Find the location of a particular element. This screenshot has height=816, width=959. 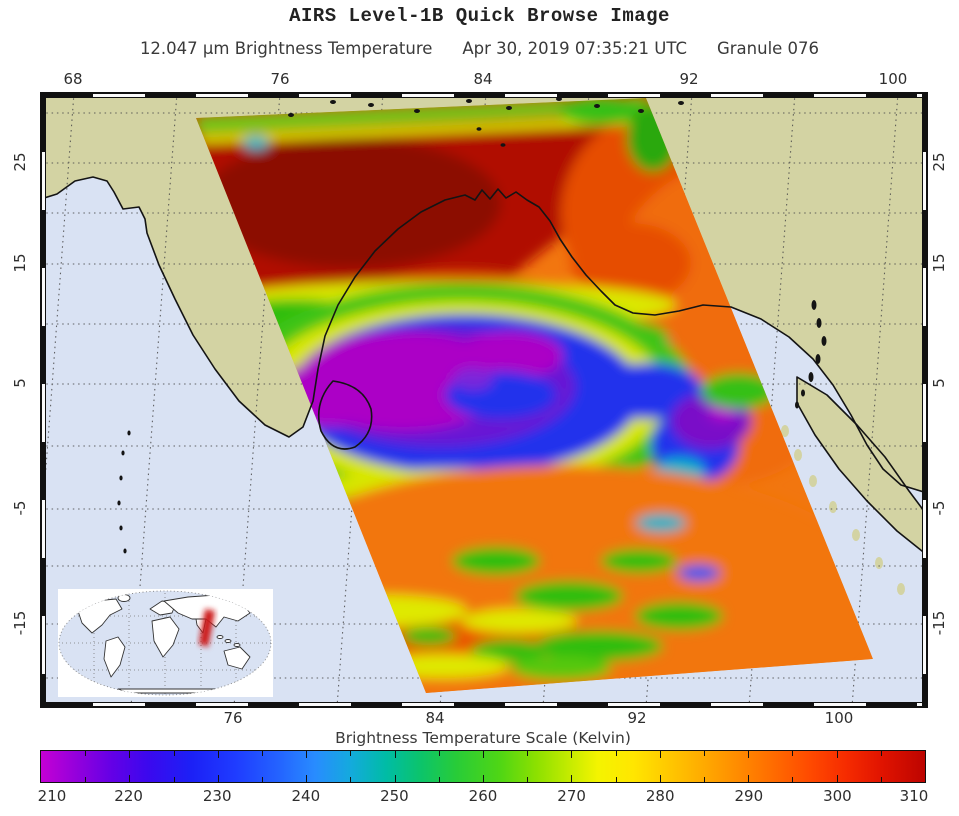

bottom-axis-label: 76 is located at coordinates (233, 718).